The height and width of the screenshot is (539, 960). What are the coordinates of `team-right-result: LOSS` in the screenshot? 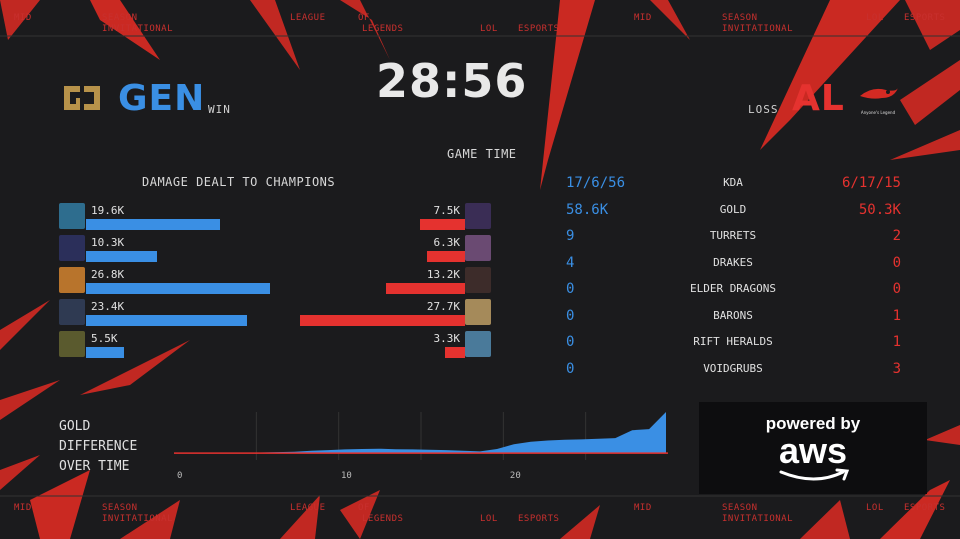 It's located at (763, 109).